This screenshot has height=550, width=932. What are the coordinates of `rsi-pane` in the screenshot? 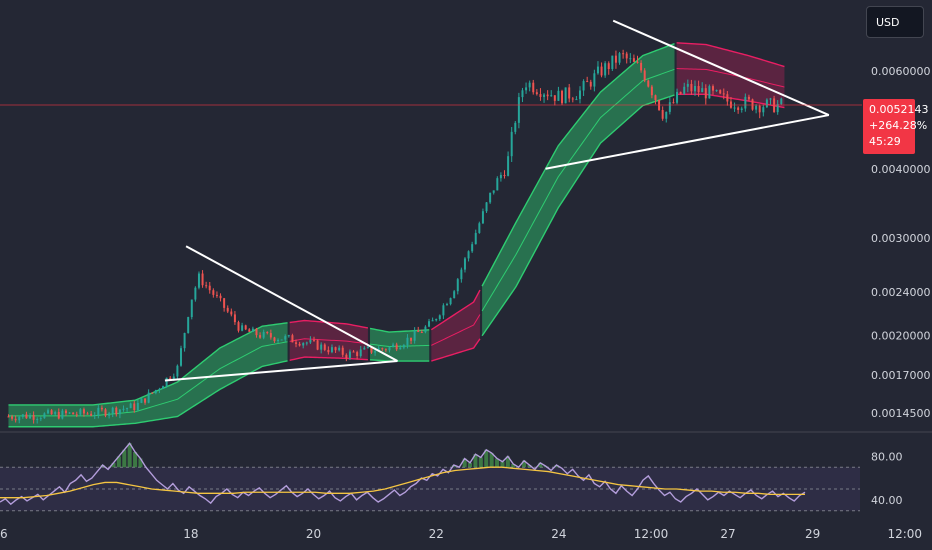 It's located at (430, 477).